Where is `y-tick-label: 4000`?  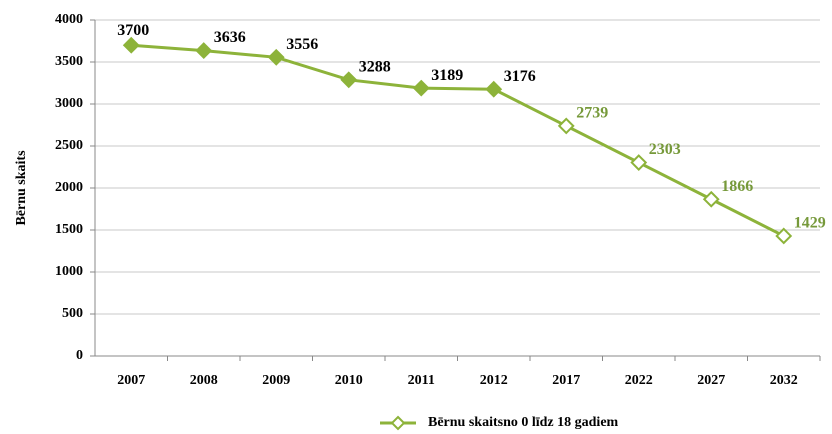
y-tick-label: 4000 is located at coordinates (69, 19).